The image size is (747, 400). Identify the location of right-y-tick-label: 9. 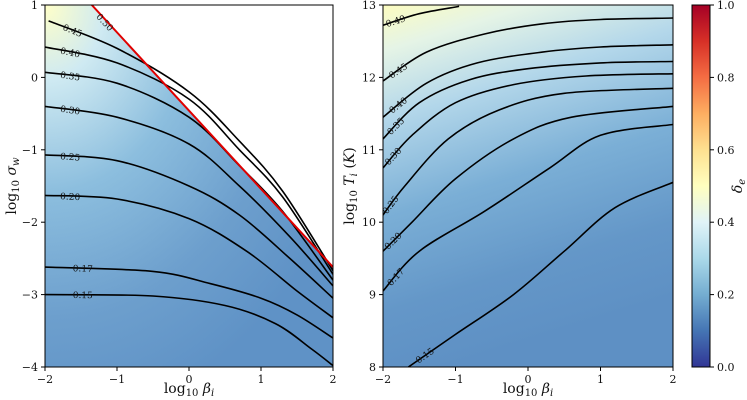
(372, 295).